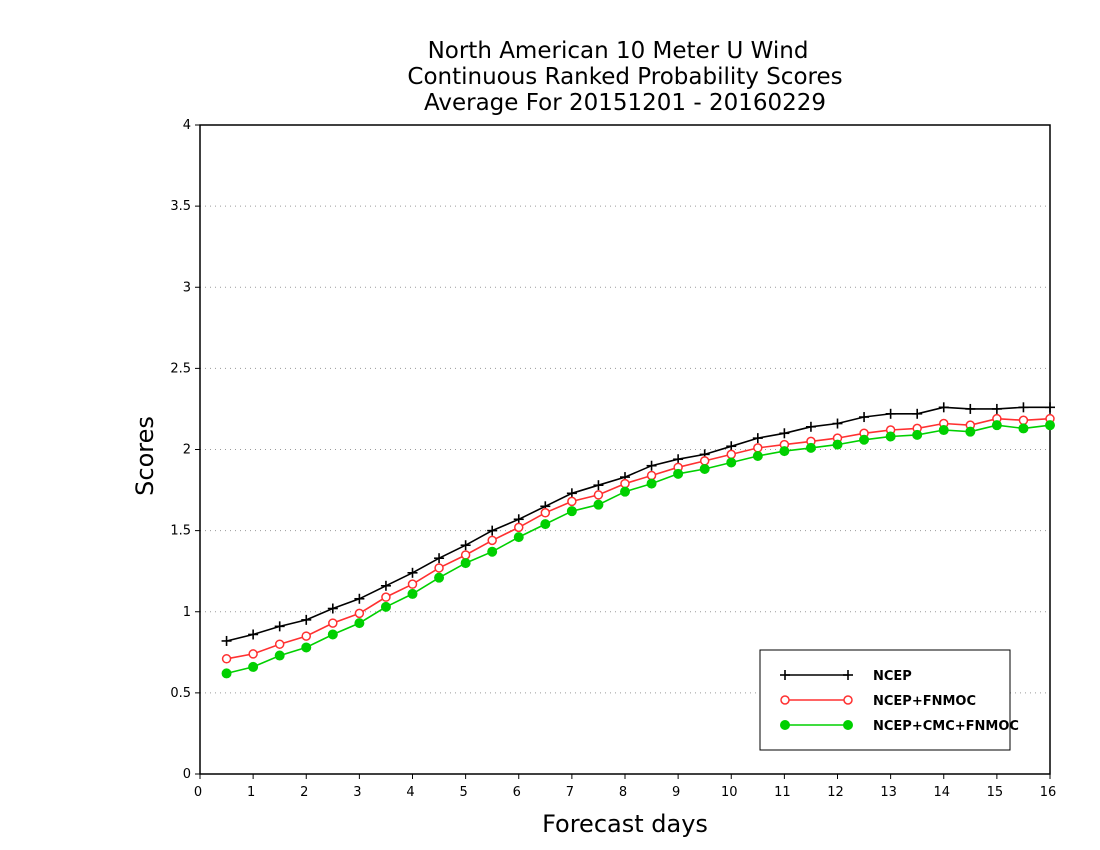 This screenshot has height=850, width=1100. I want to click on x-tick-label: 12, so click(835, 792).